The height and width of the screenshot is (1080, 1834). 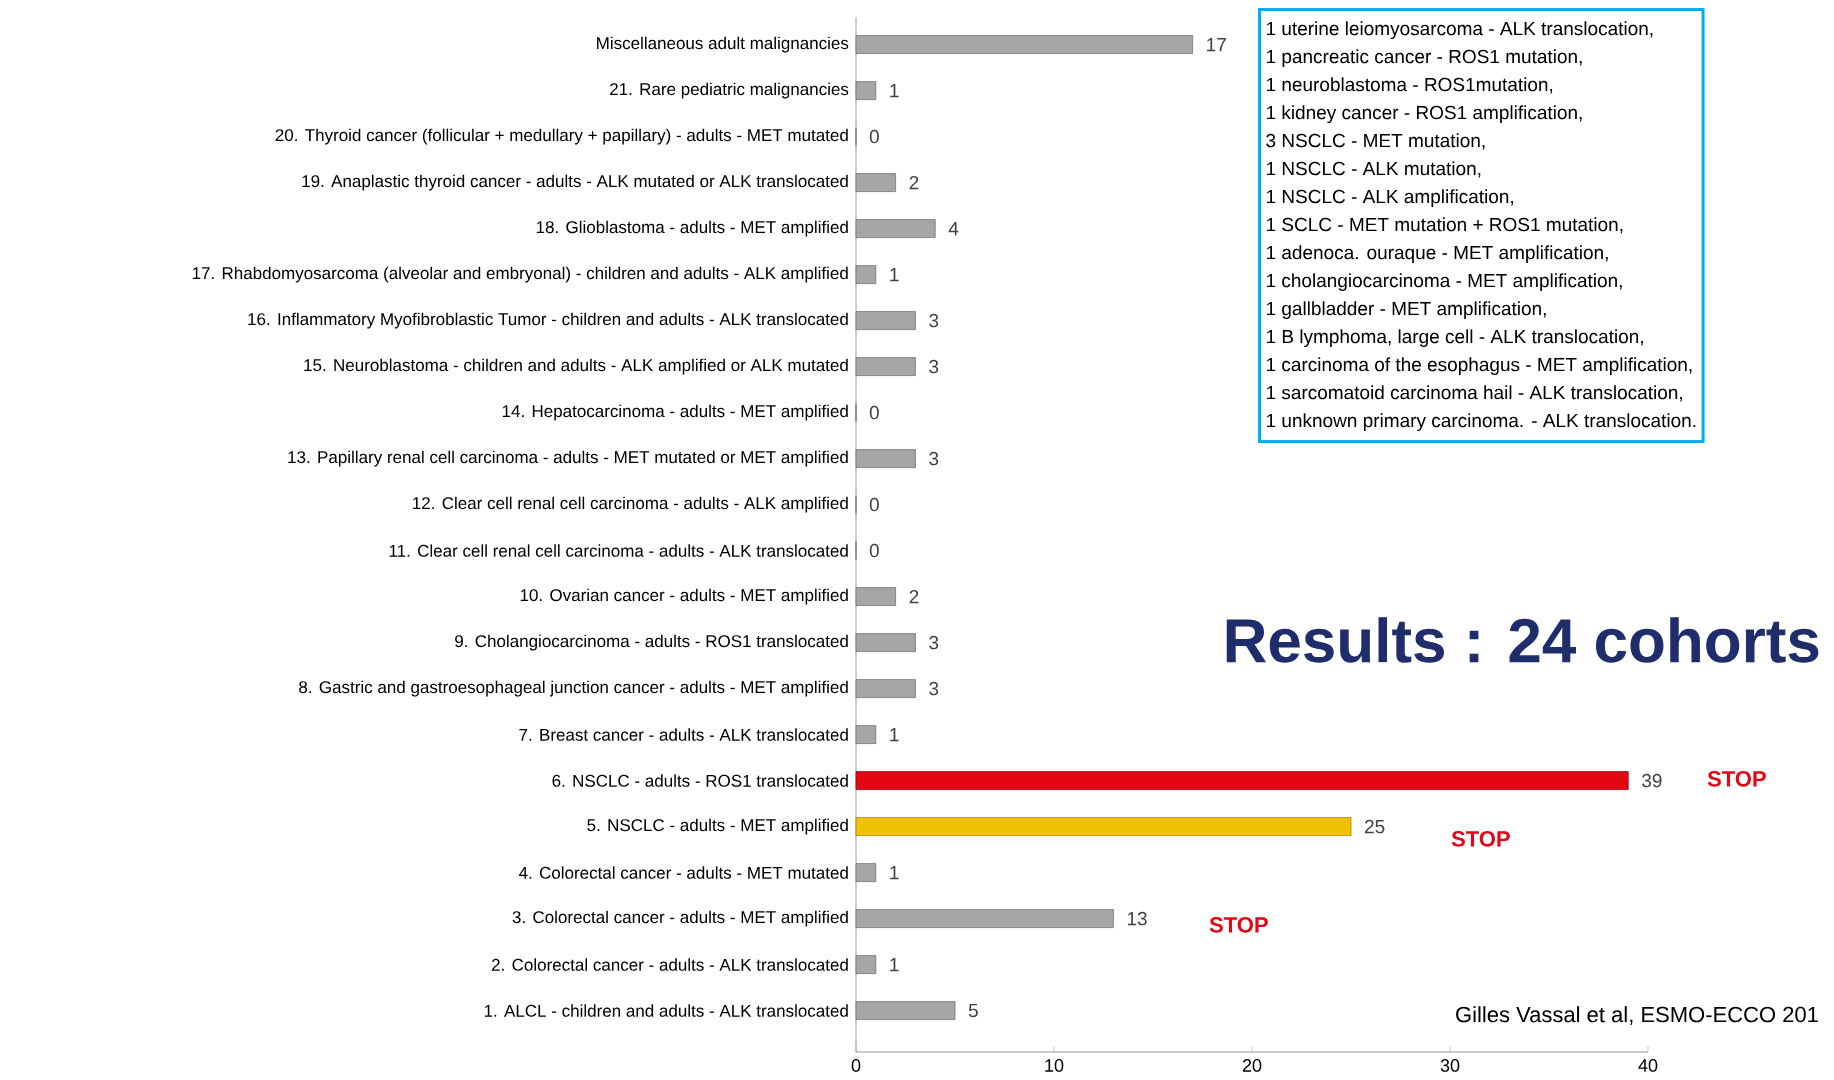 I want to click on annotation: 1 NSCLC - ALK amplification,, so click(x=1389, y=198).